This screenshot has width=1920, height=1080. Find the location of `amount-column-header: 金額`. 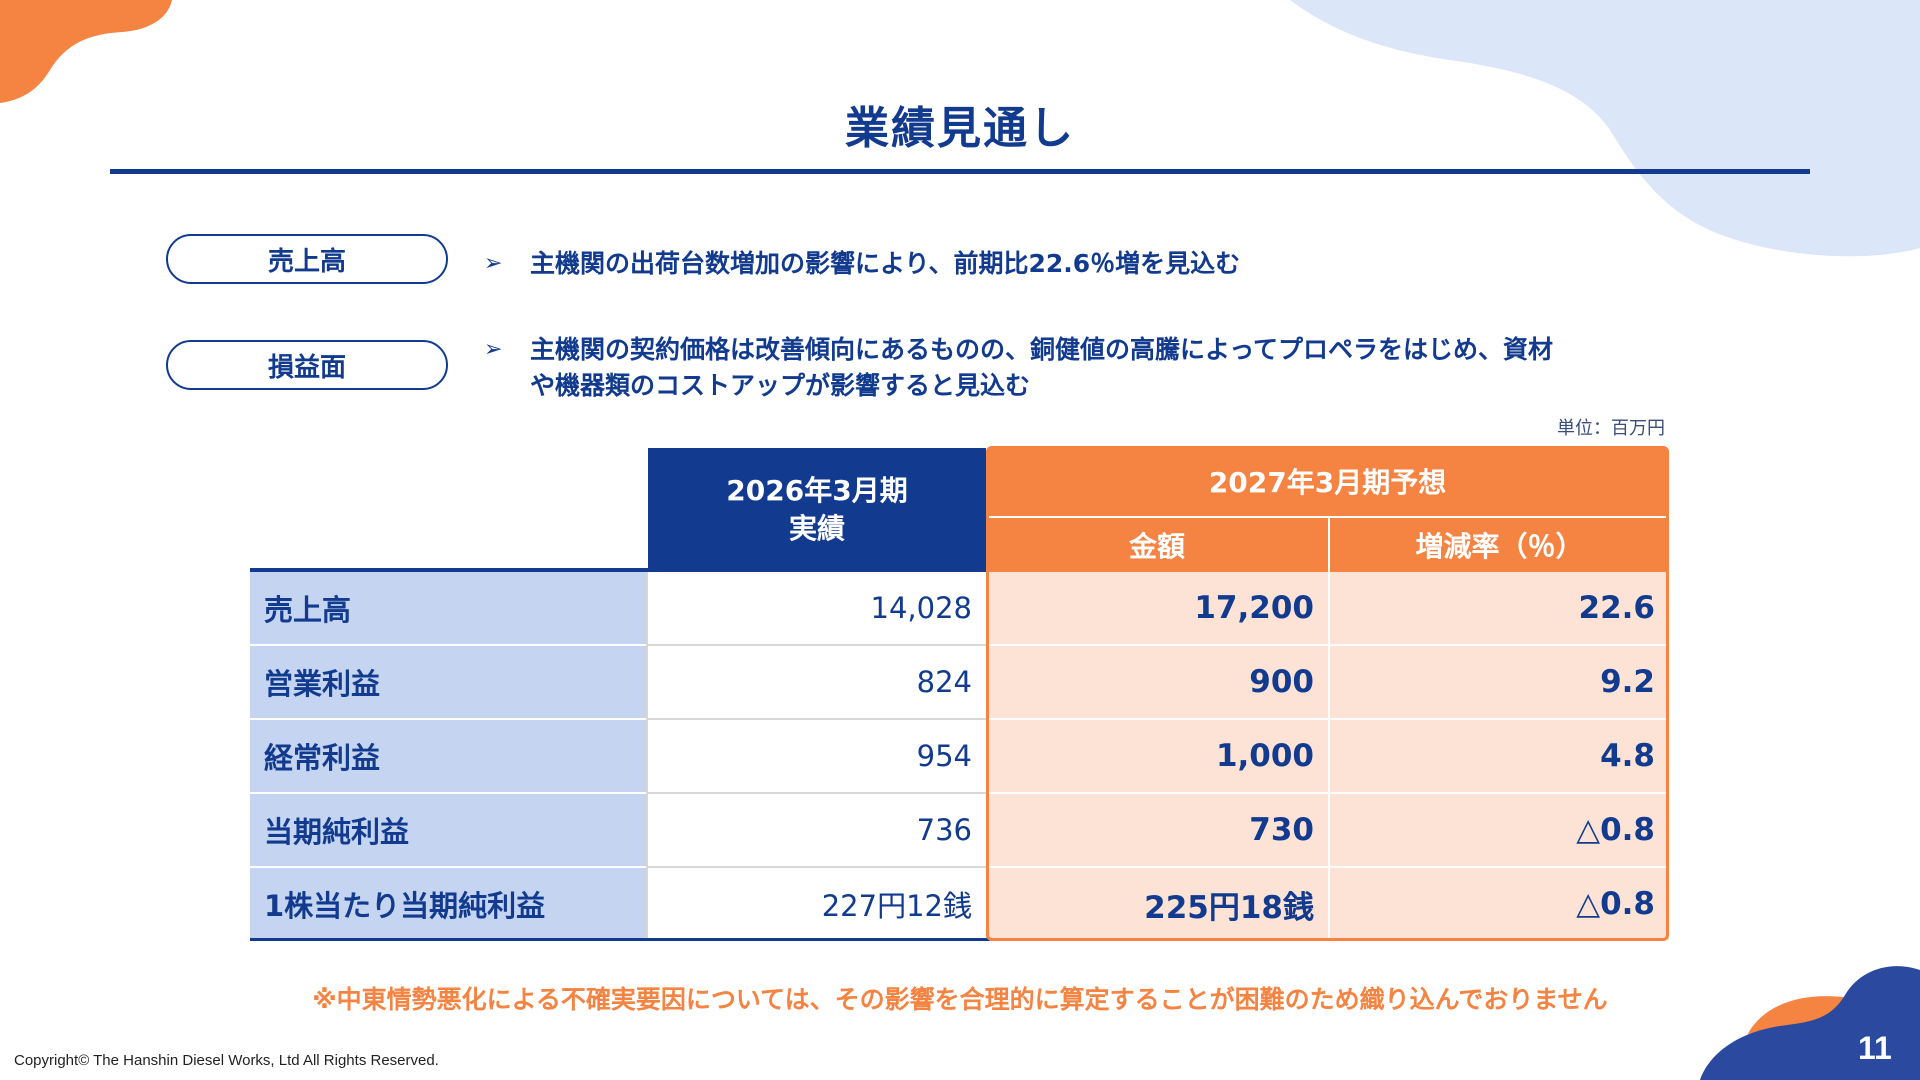

amount-column-header: 金額 is located at coordinates (1157, 545).